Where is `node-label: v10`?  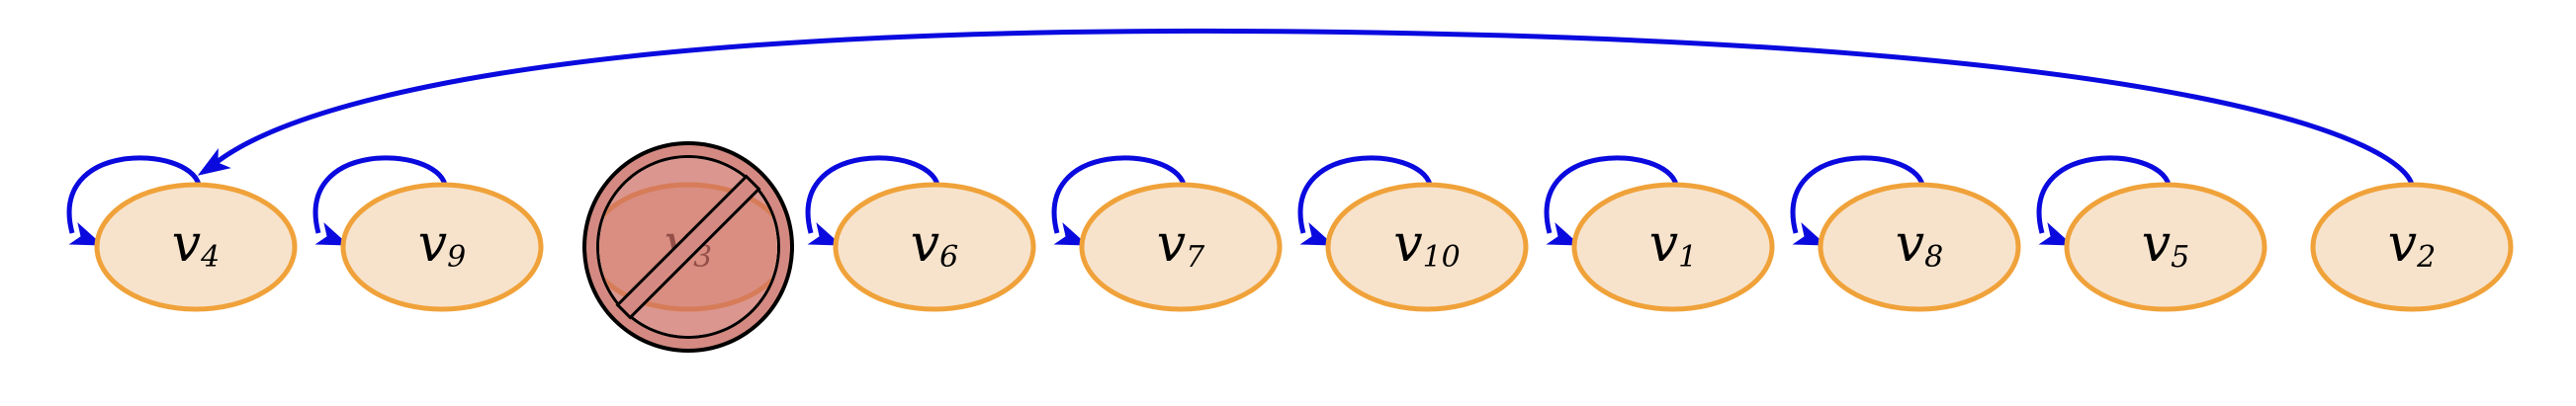 node-label: v10 is located at coordinates (1427, 244).